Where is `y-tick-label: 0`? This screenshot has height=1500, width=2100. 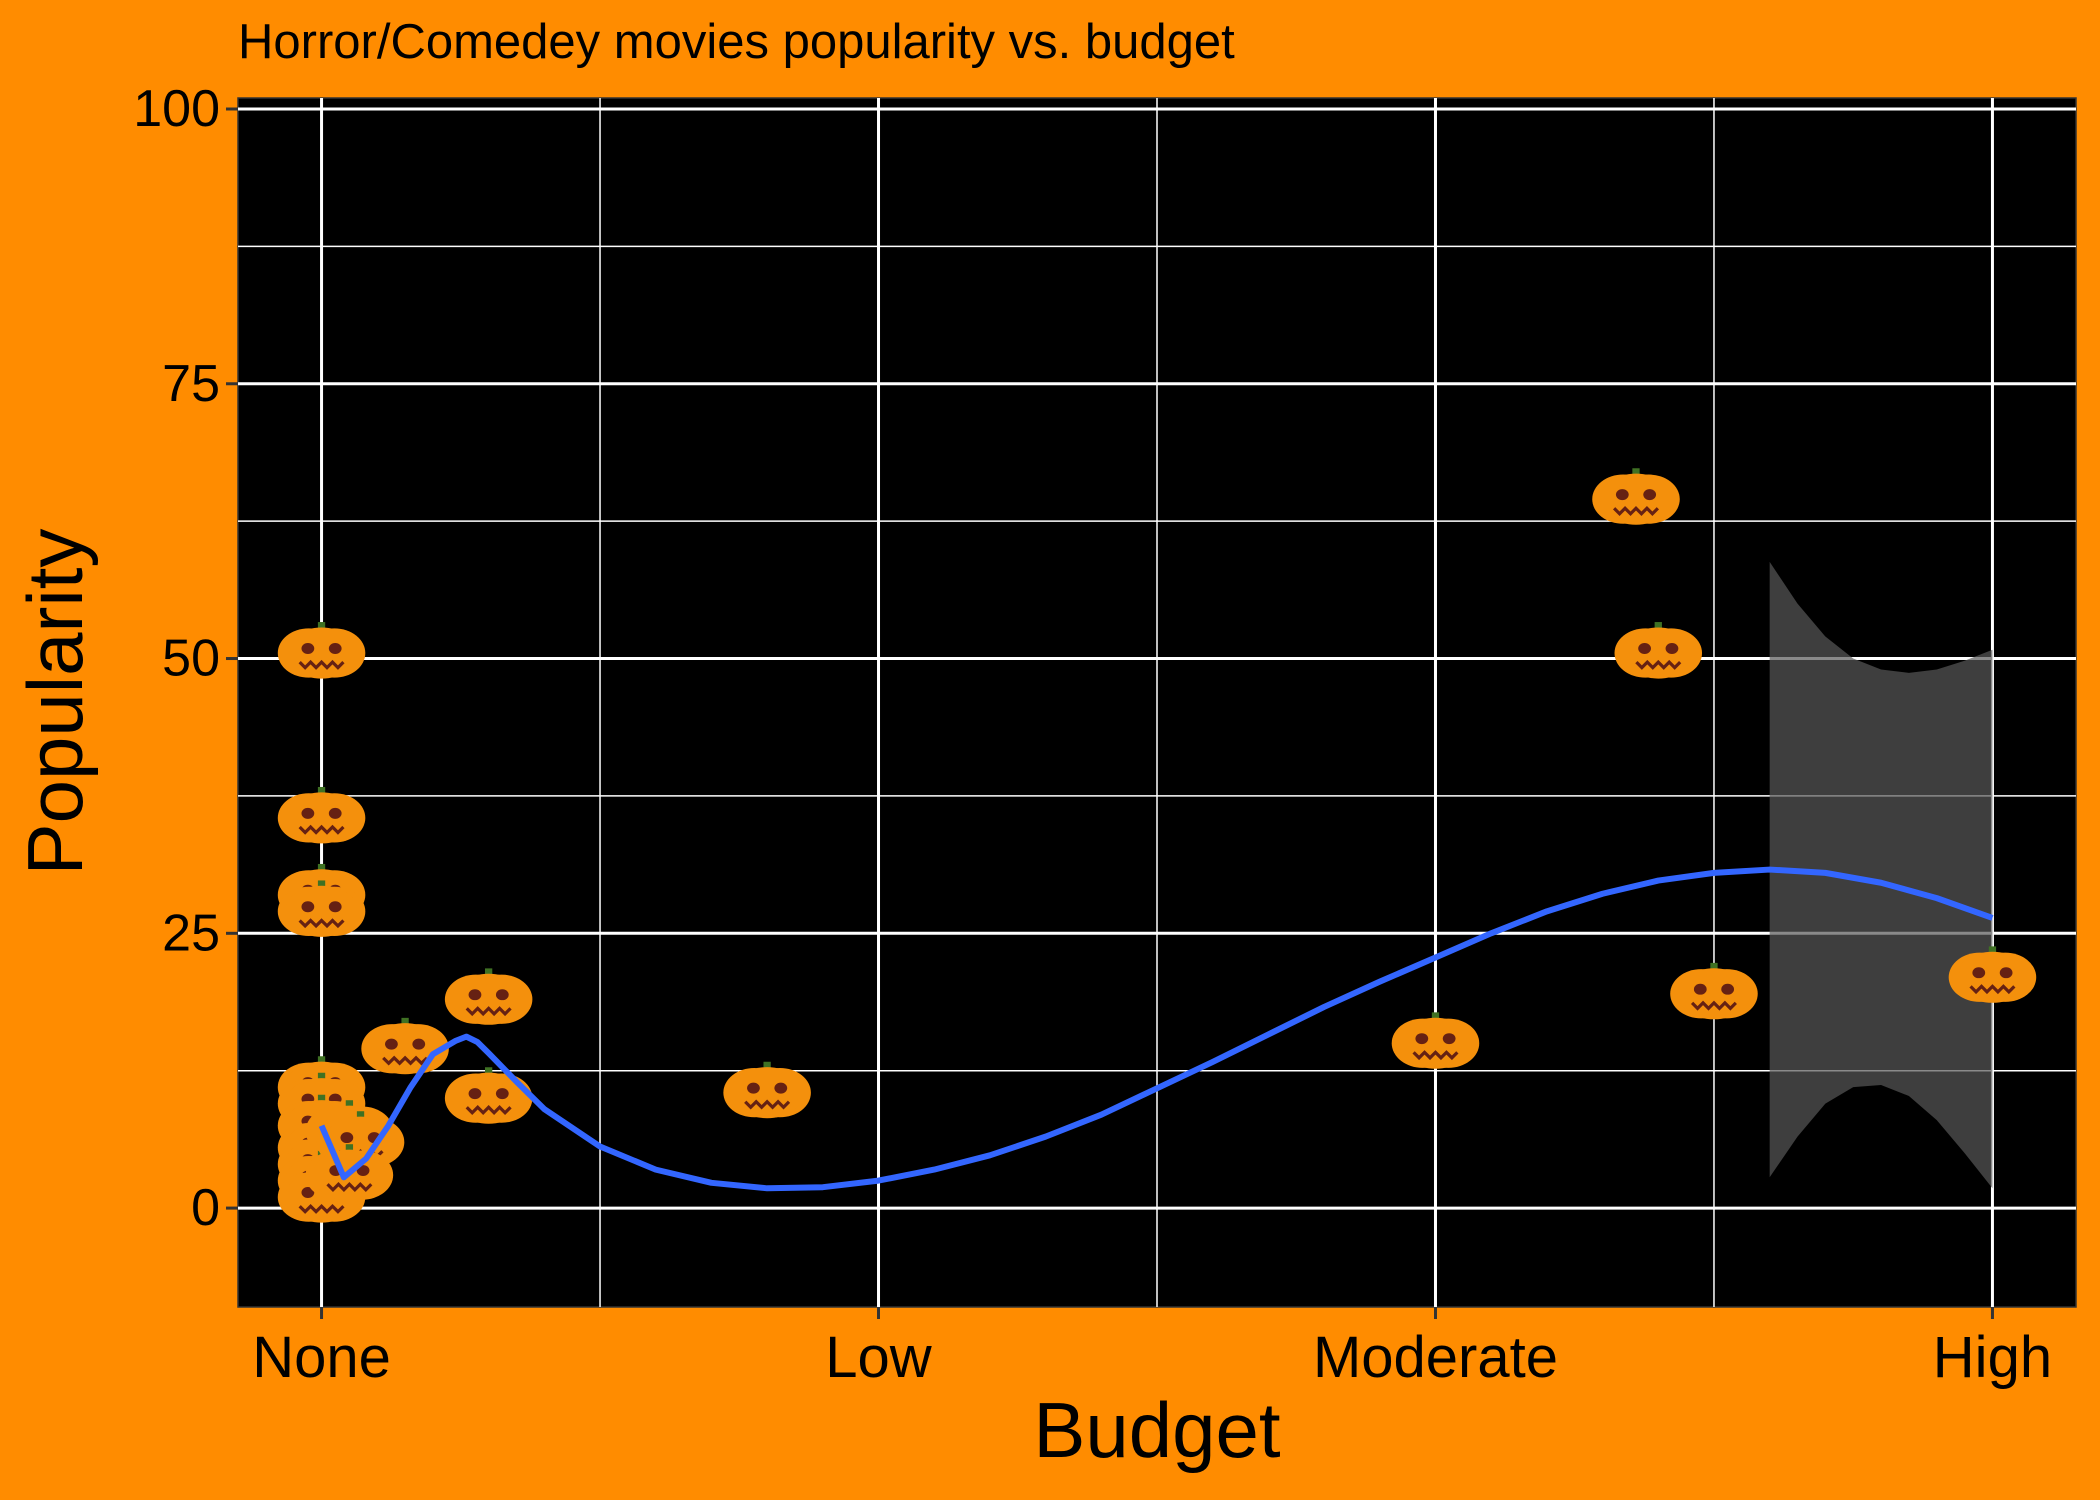
y-tick-label: 0 is located at coordinates (205, 1208).